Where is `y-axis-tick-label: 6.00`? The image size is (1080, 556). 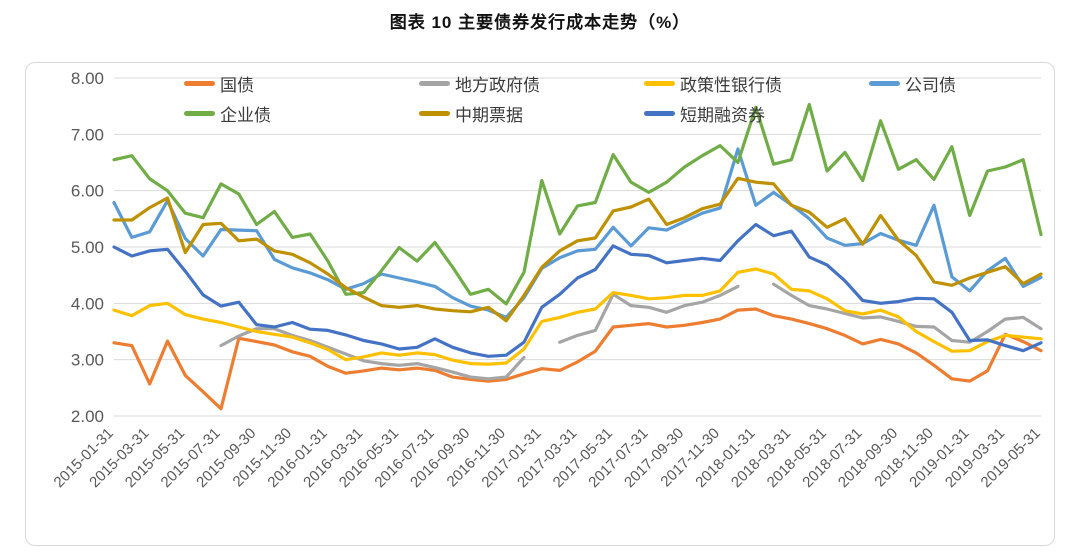 y-axis-tick-label: 6.00 is located at coordinates (87, 191).